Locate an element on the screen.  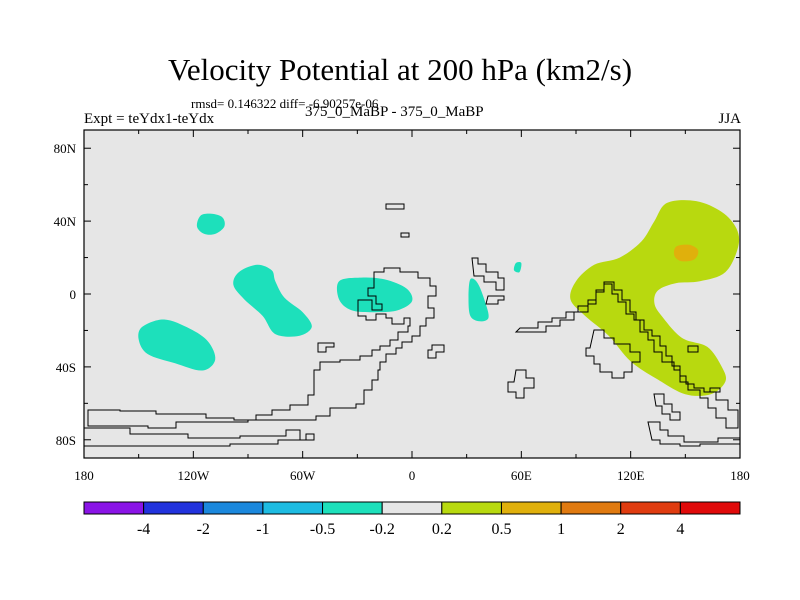
colorbar-label: -0.5 is located at coordinates (322, 529).